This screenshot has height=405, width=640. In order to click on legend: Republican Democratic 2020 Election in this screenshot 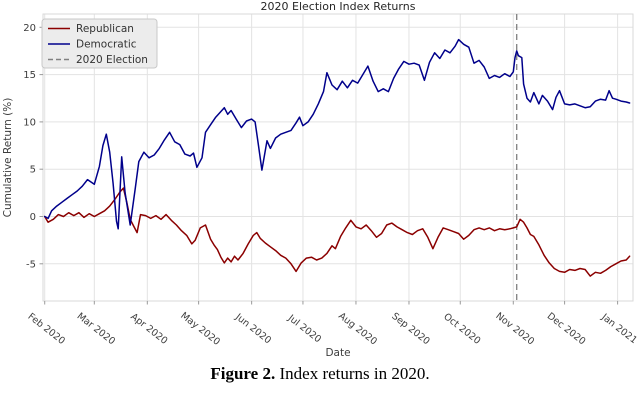, I will do `click(99, 43)`.